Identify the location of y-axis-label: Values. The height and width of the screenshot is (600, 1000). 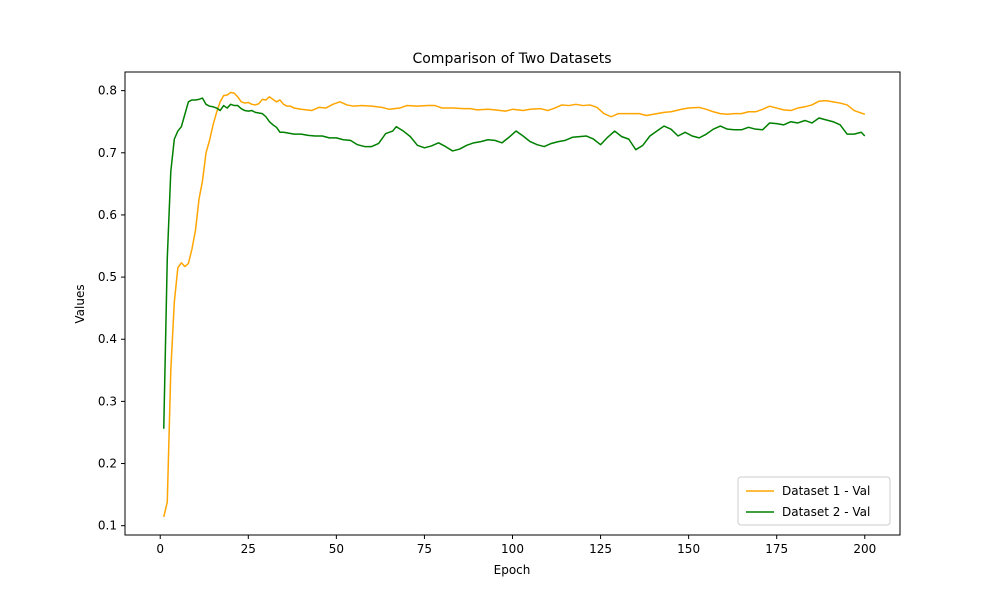
(80, 303).